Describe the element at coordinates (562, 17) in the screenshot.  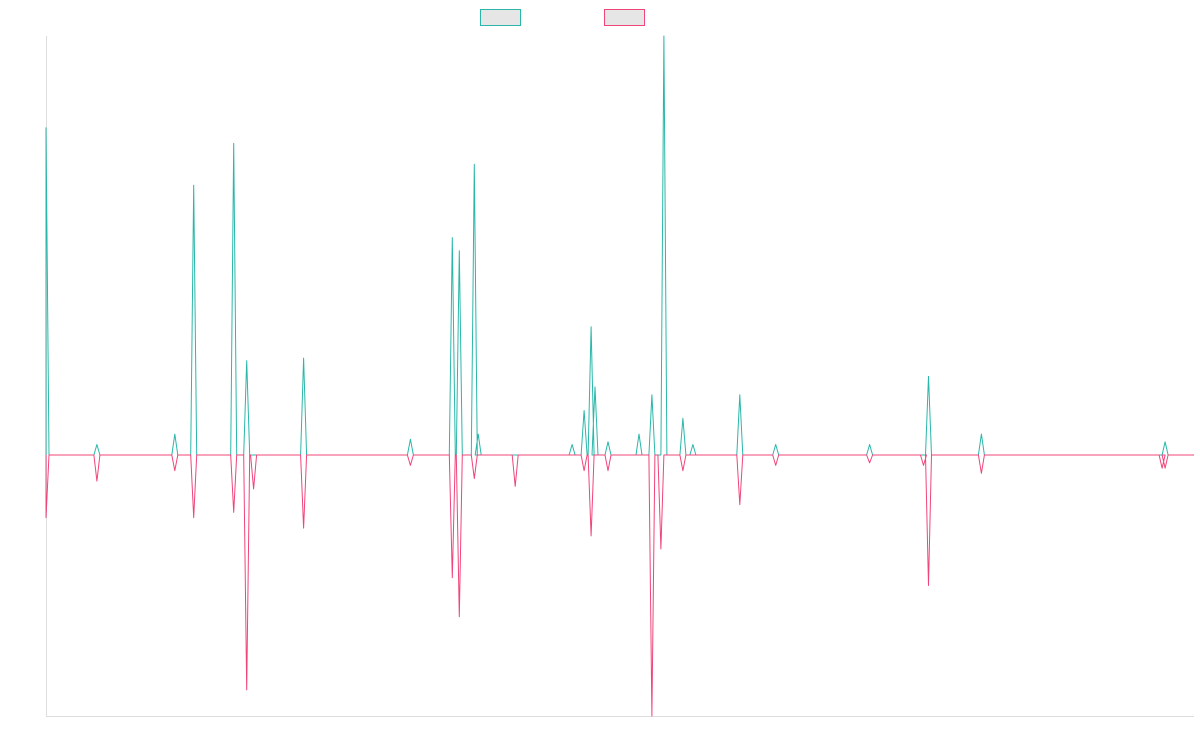
I see `legend` at that location.